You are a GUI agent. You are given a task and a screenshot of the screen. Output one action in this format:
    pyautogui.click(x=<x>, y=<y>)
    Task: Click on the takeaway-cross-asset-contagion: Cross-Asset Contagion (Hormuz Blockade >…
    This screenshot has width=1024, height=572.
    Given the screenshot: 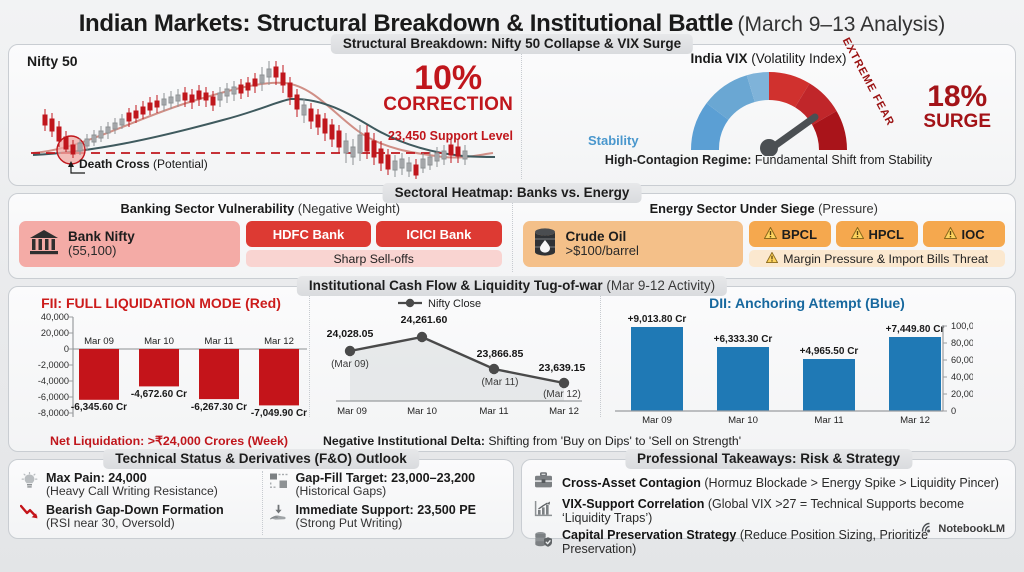 What is the action you would take?
    pyautogui.click(x=768, y=483)
    